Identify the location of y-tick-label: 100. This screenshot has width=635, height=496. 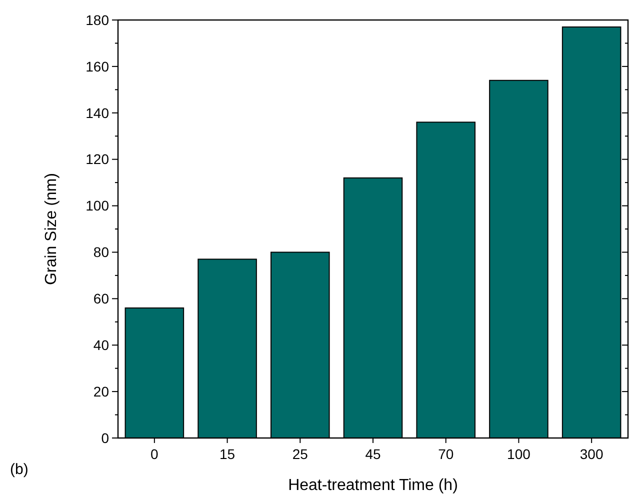
(98, 206).